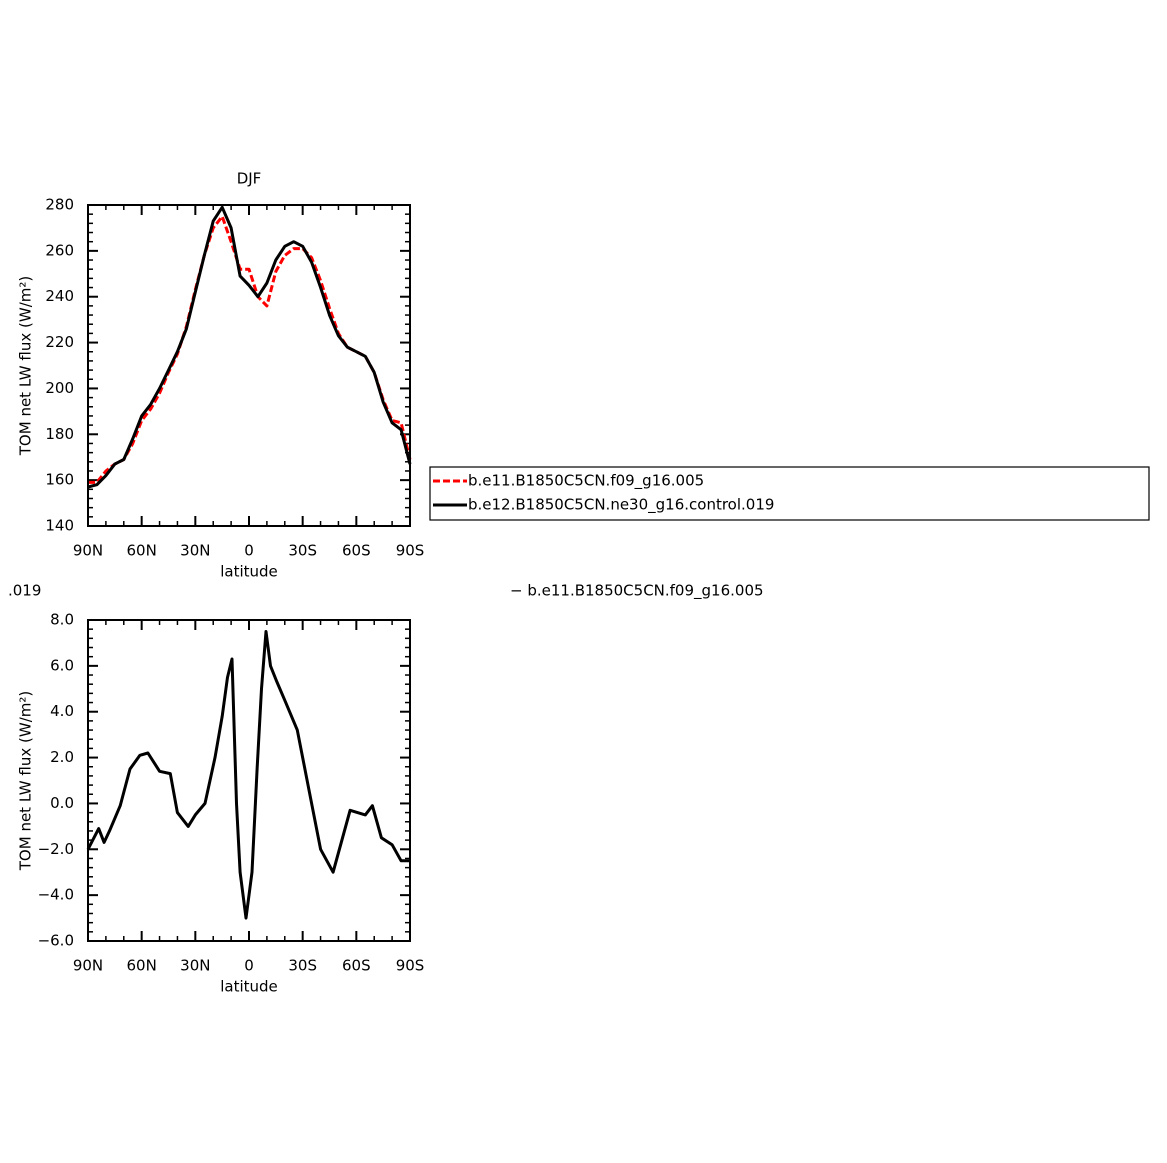 Image resolution: width=1167 pixels, height=1163 pixels. Describe the element at coordinates (62, 711) in the screenshot. I see `y-tick-label: 4.0` at that location.